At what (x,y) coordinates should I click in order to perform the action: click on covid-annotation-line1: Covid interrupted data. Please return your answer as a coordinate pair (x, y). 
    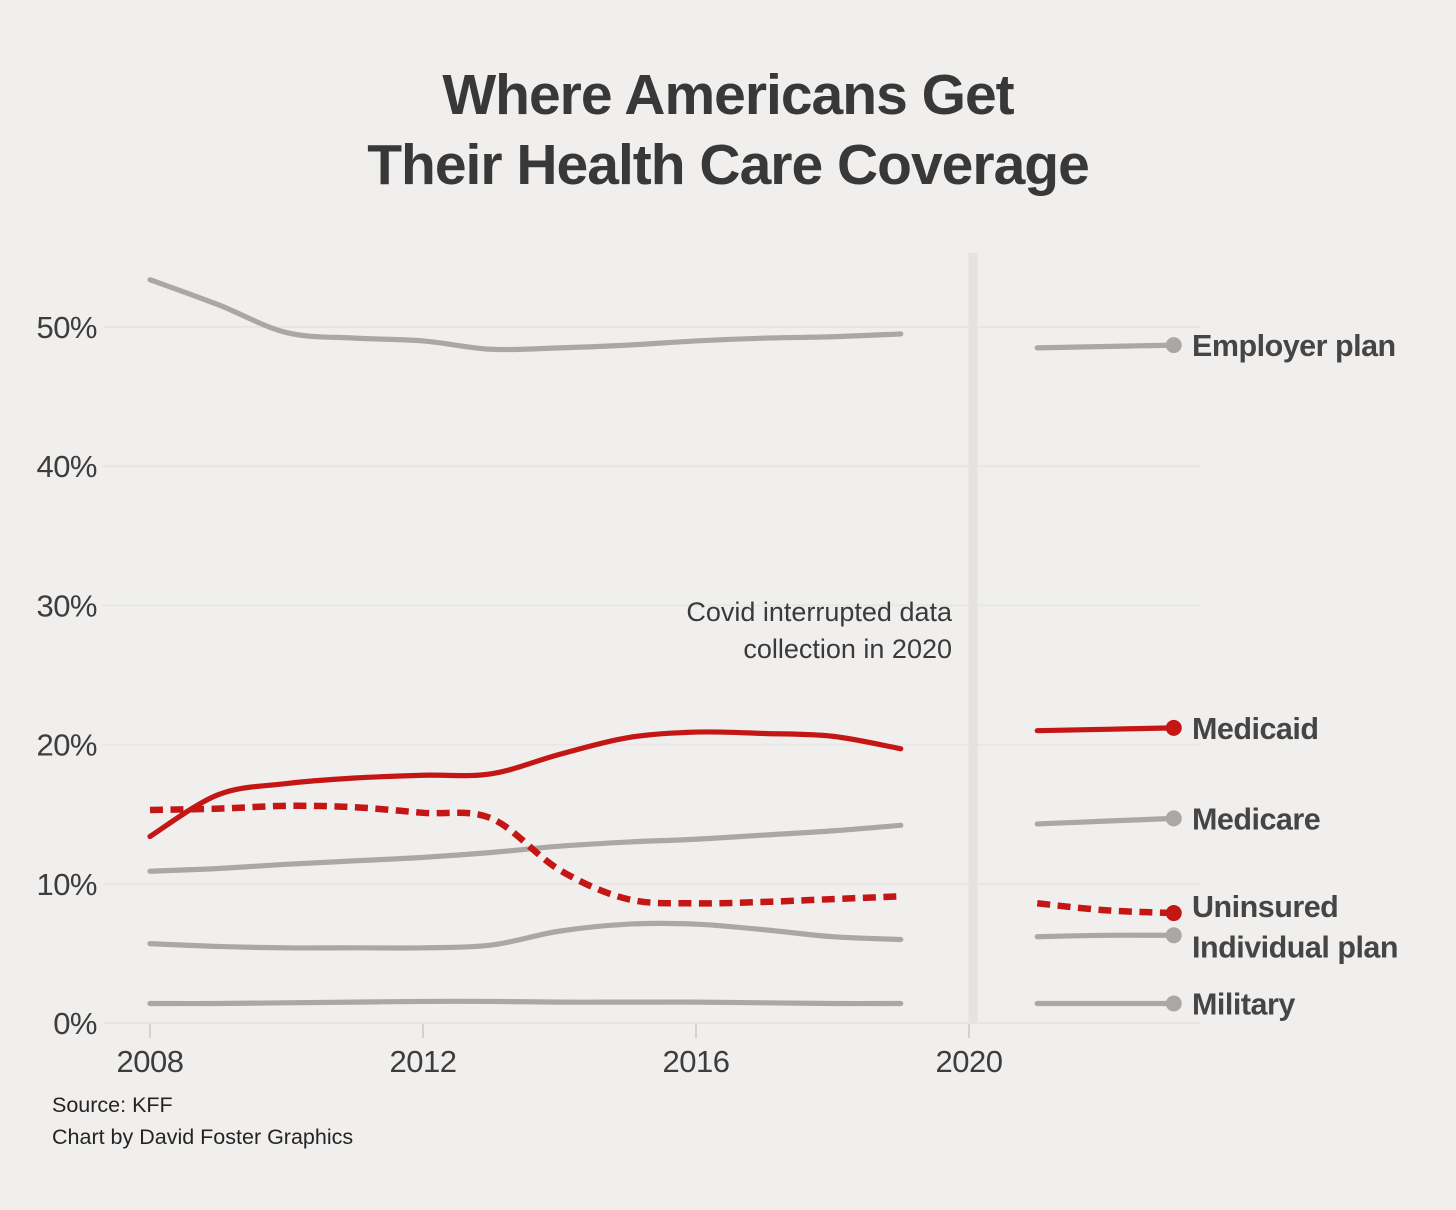
    Looking at the image, I should click on (819, 612).